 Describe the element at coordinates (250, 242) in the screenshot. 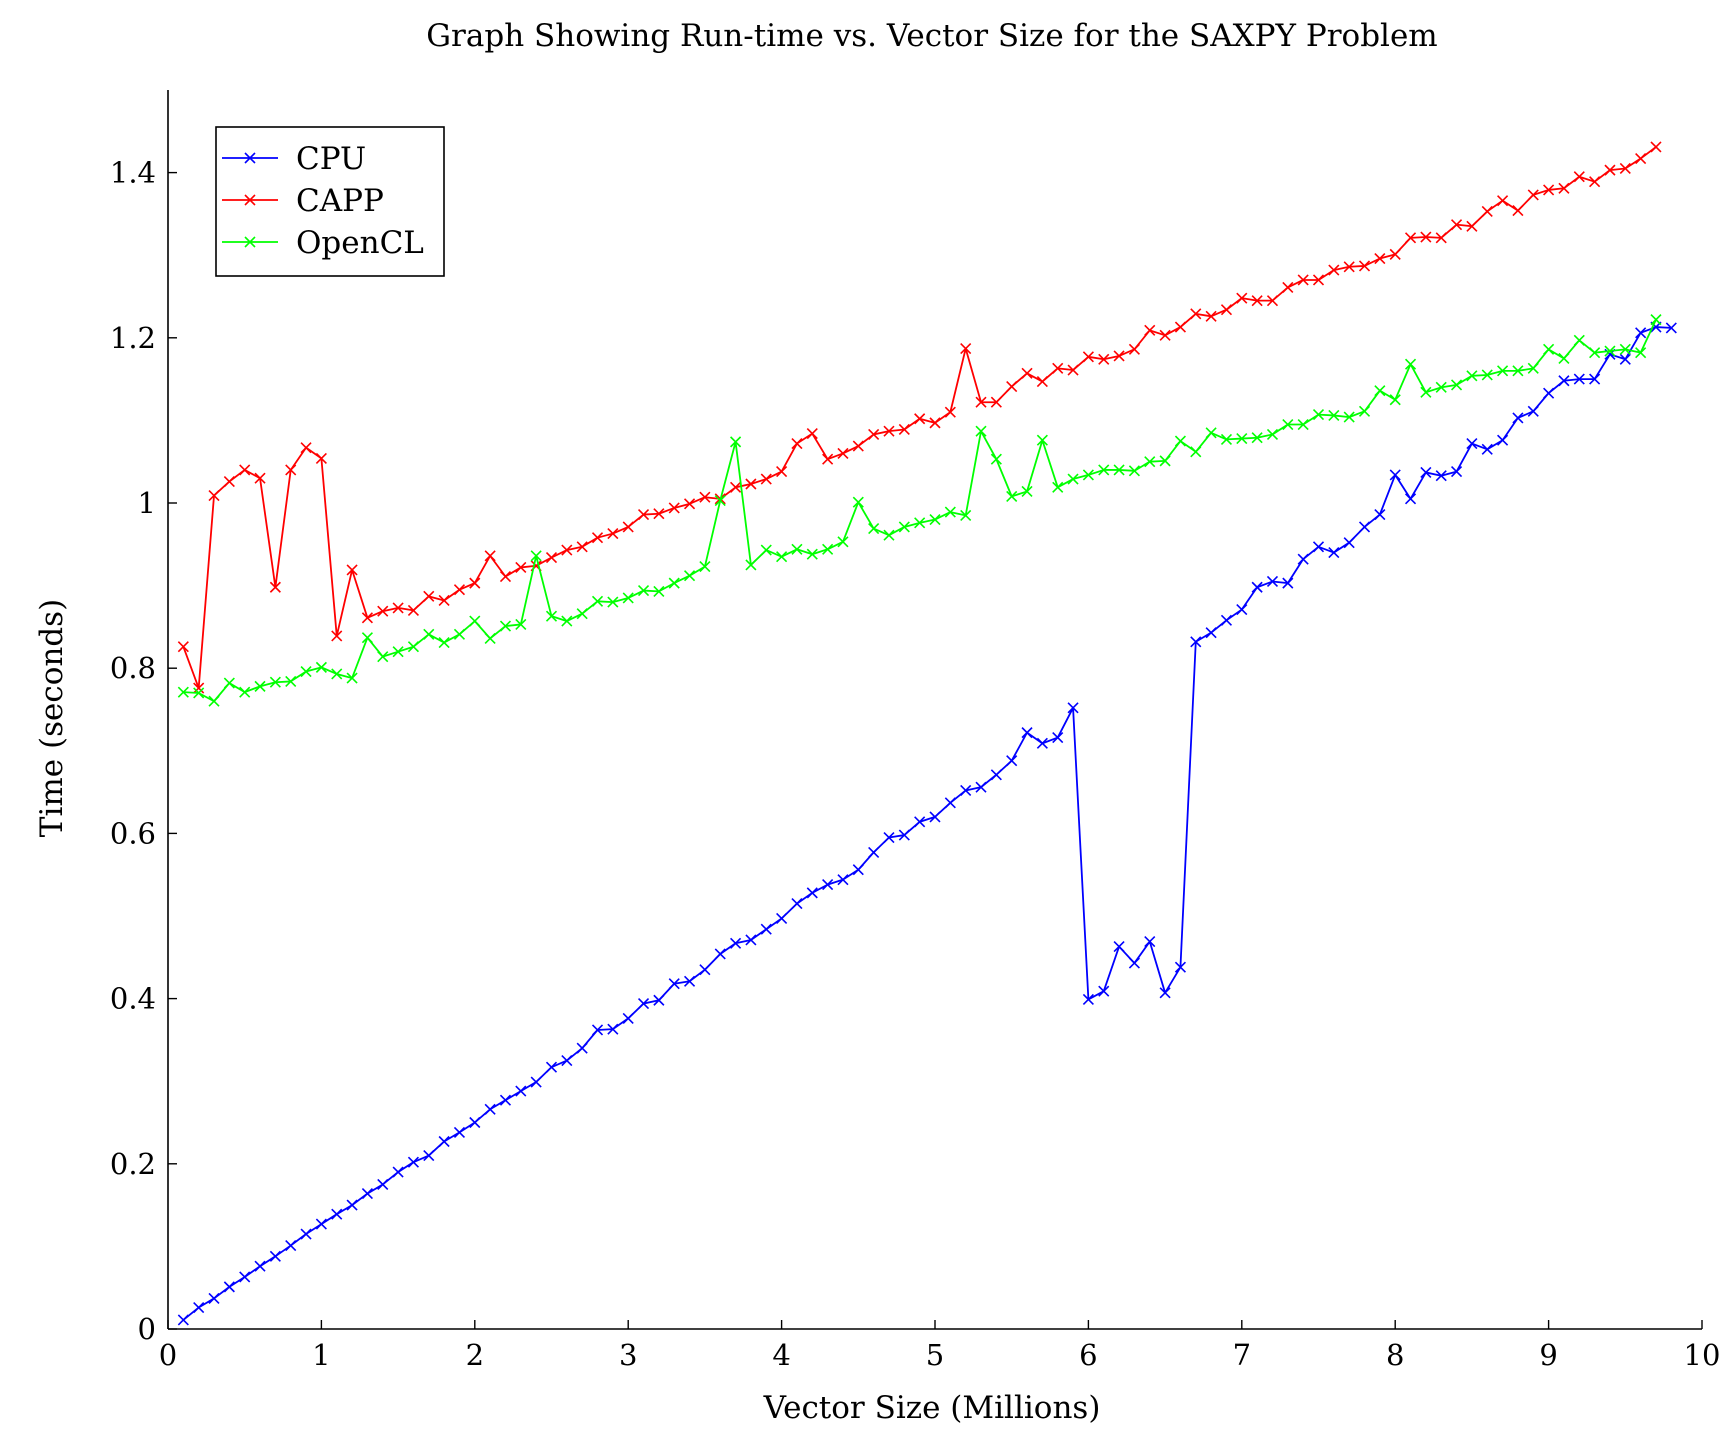

I see `legend-marker-opencl` at that location.